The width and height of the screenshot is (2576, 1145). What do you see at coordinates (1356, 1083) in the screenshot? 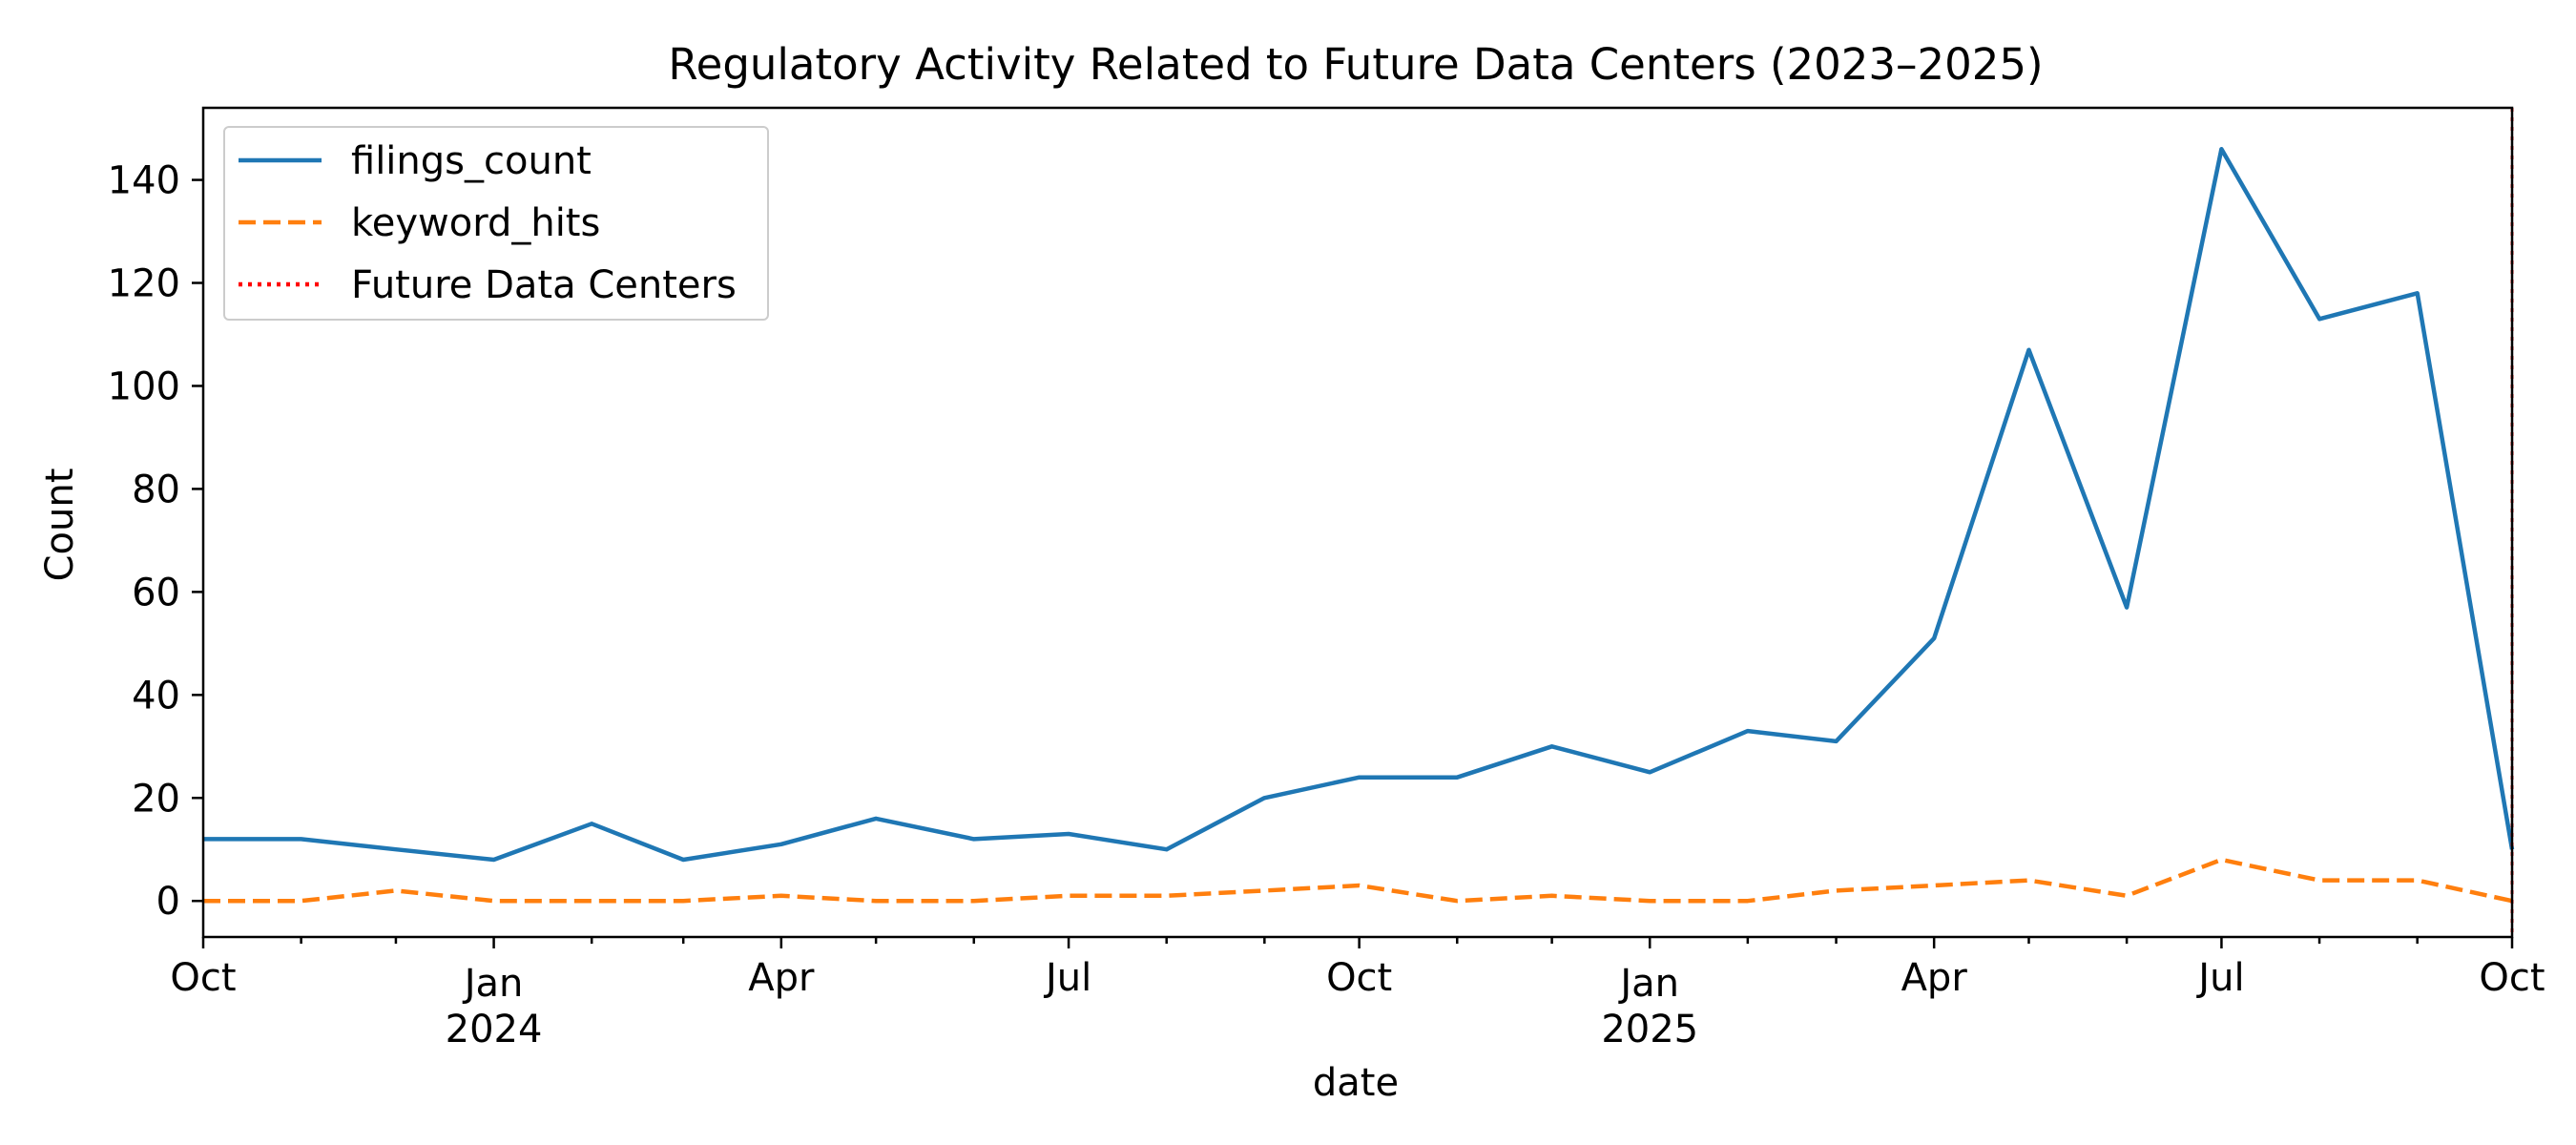
I see `x-axis-label: date` at bounding box center [1356, 1083].